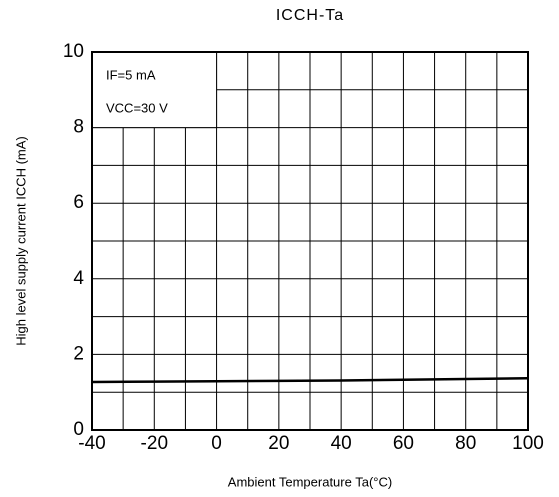 The width and height of the screenshot is (559, 497). Describe the element at coordinates (78, 429) in the screenshot. I see `y-tick-label: 0` at that location.